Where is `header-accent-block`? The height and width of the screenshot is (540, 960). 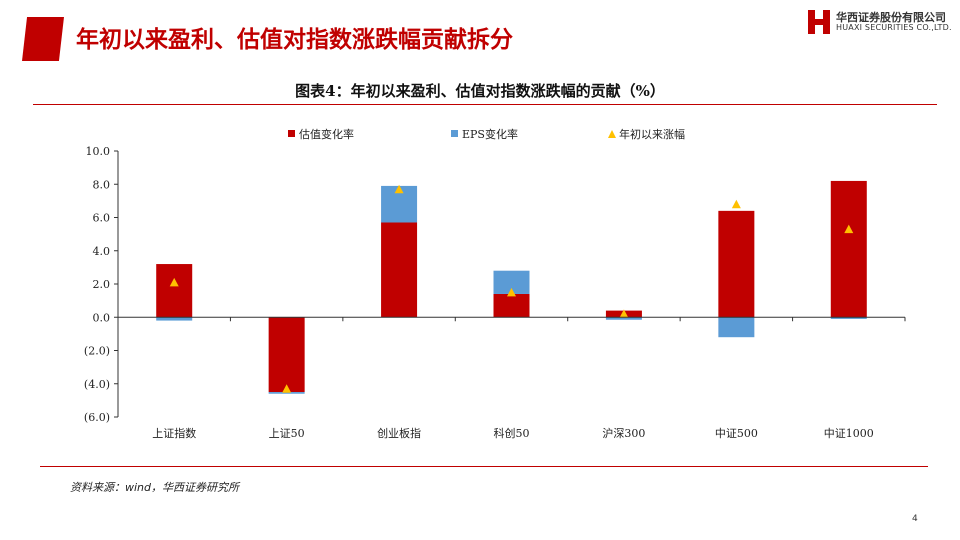 header-accent-block is located at coordinates (43, 39).